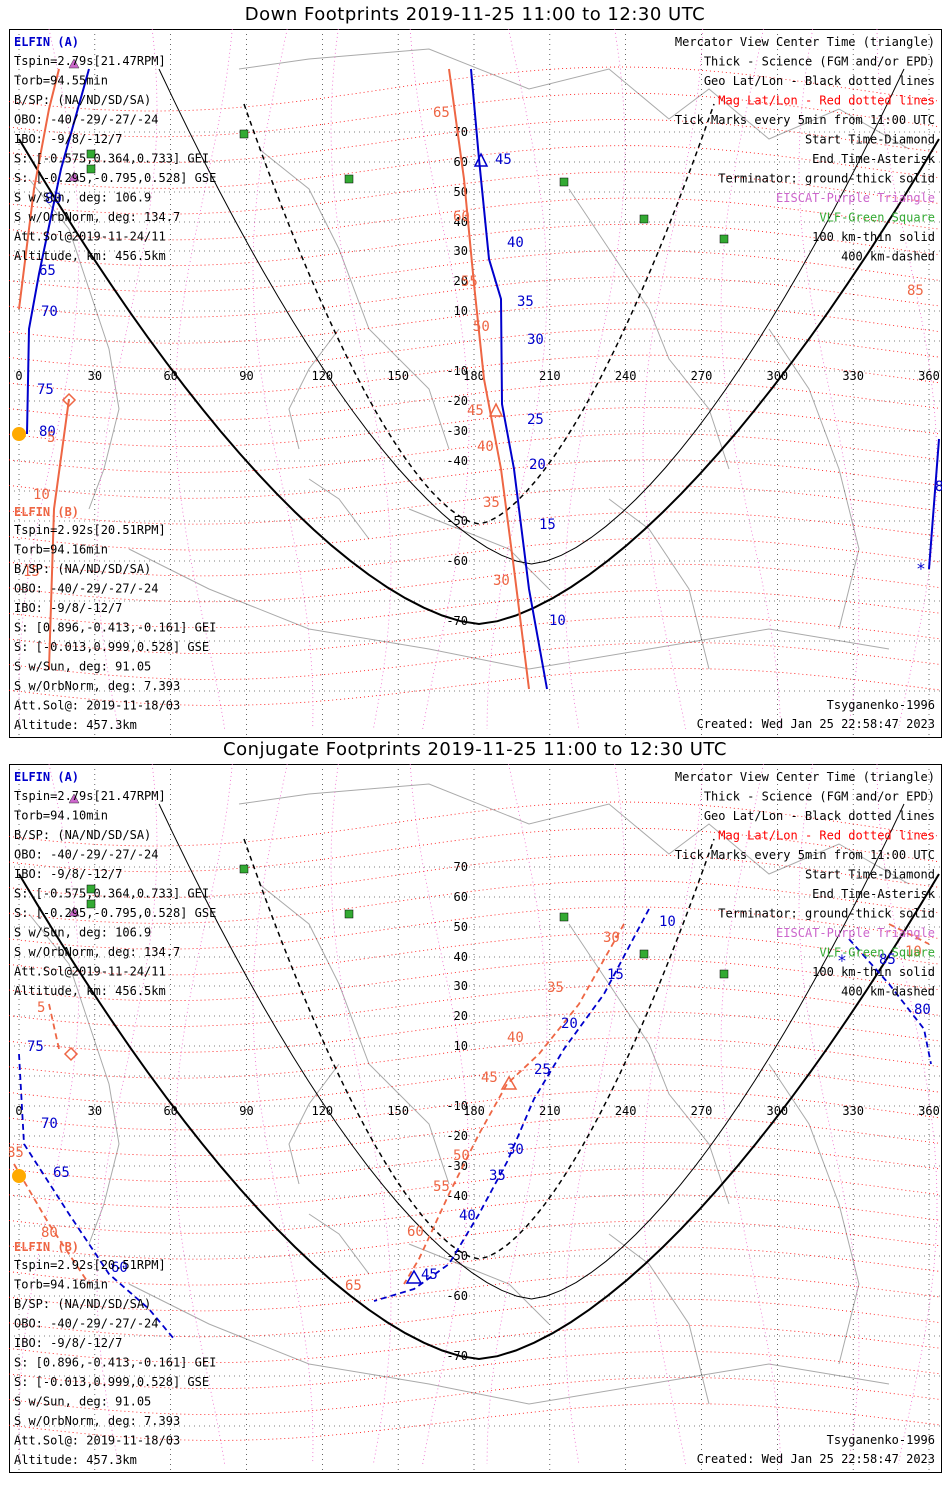  What do you see at coordinates (826, 179) in the screenshot?
I see `legend-entry: Terminator: ground-thick solid` at bounding box center [826, 179].